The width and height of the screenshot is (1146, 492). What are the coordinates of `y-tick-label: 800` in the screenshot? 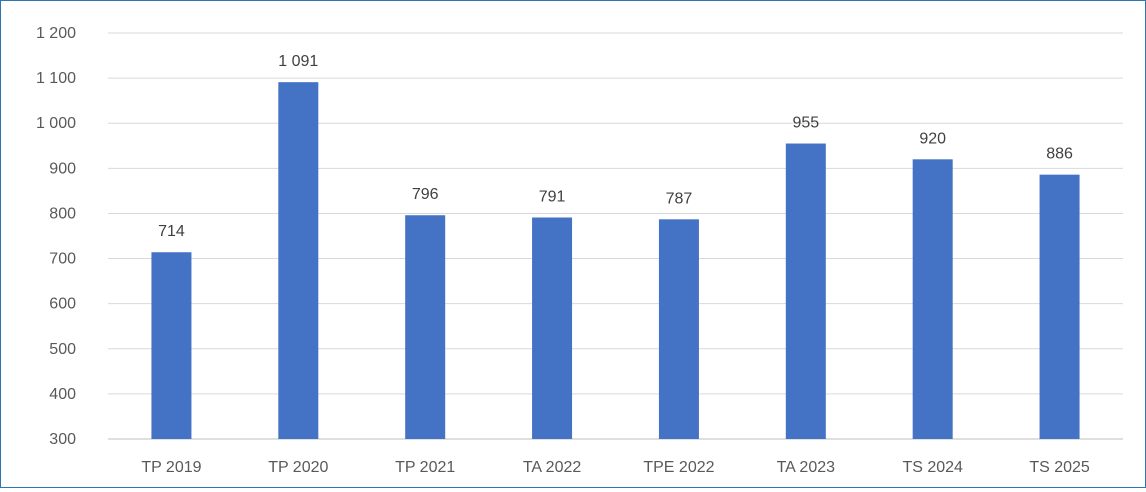 It's located at (62, 213).